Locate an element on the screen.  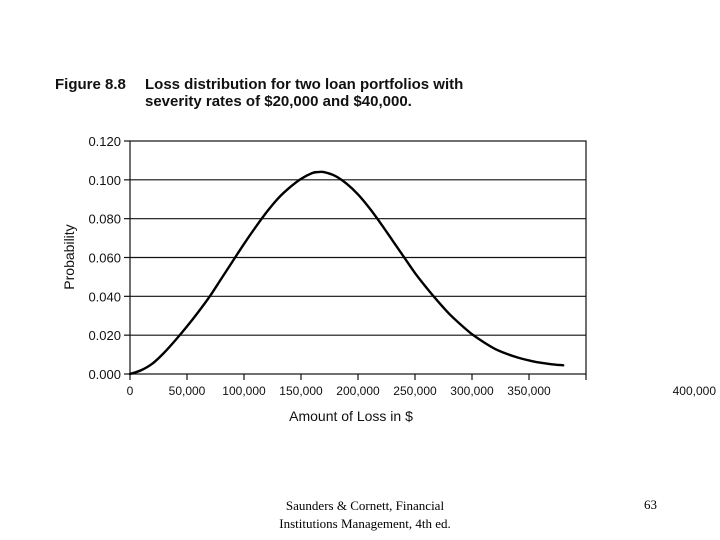
x-tick-label: 350,000 is located at coordinates (529, 391).